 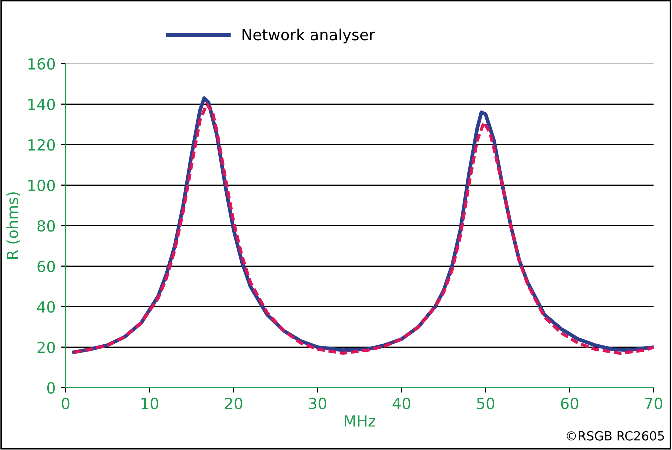 What do you see at coordinates (51, 388) in the screenshot?
I see `y-tick-label: 0` at bounding box center [51, 388].